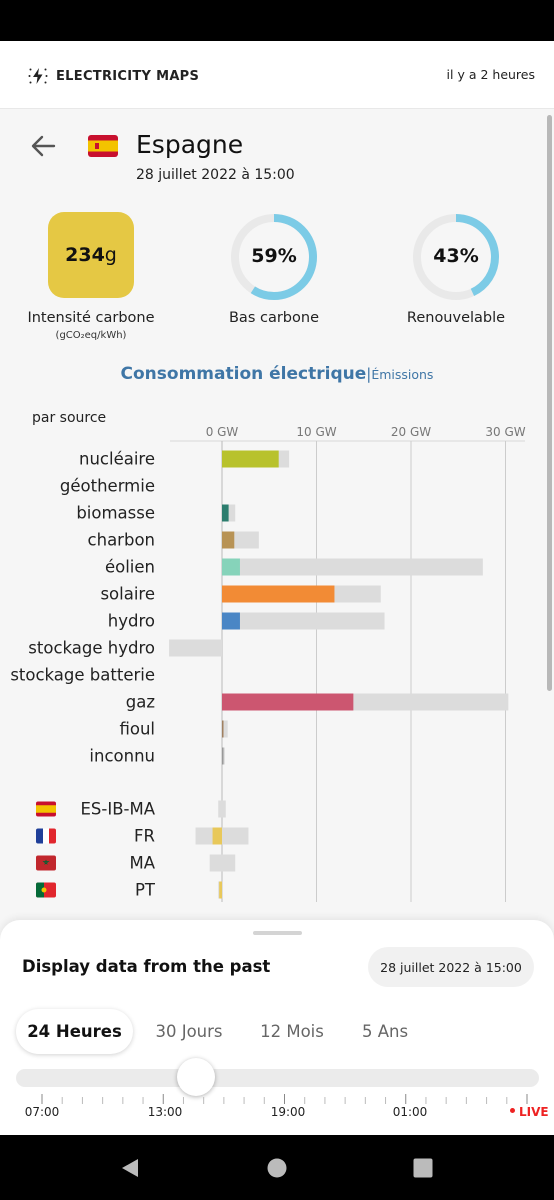 This screenshot has width=554, height=1200. What do you see at coordinates (85, 255) in the screenshot?
I see `carbon-intensity-value: 234` at bounding box center [85, 255].